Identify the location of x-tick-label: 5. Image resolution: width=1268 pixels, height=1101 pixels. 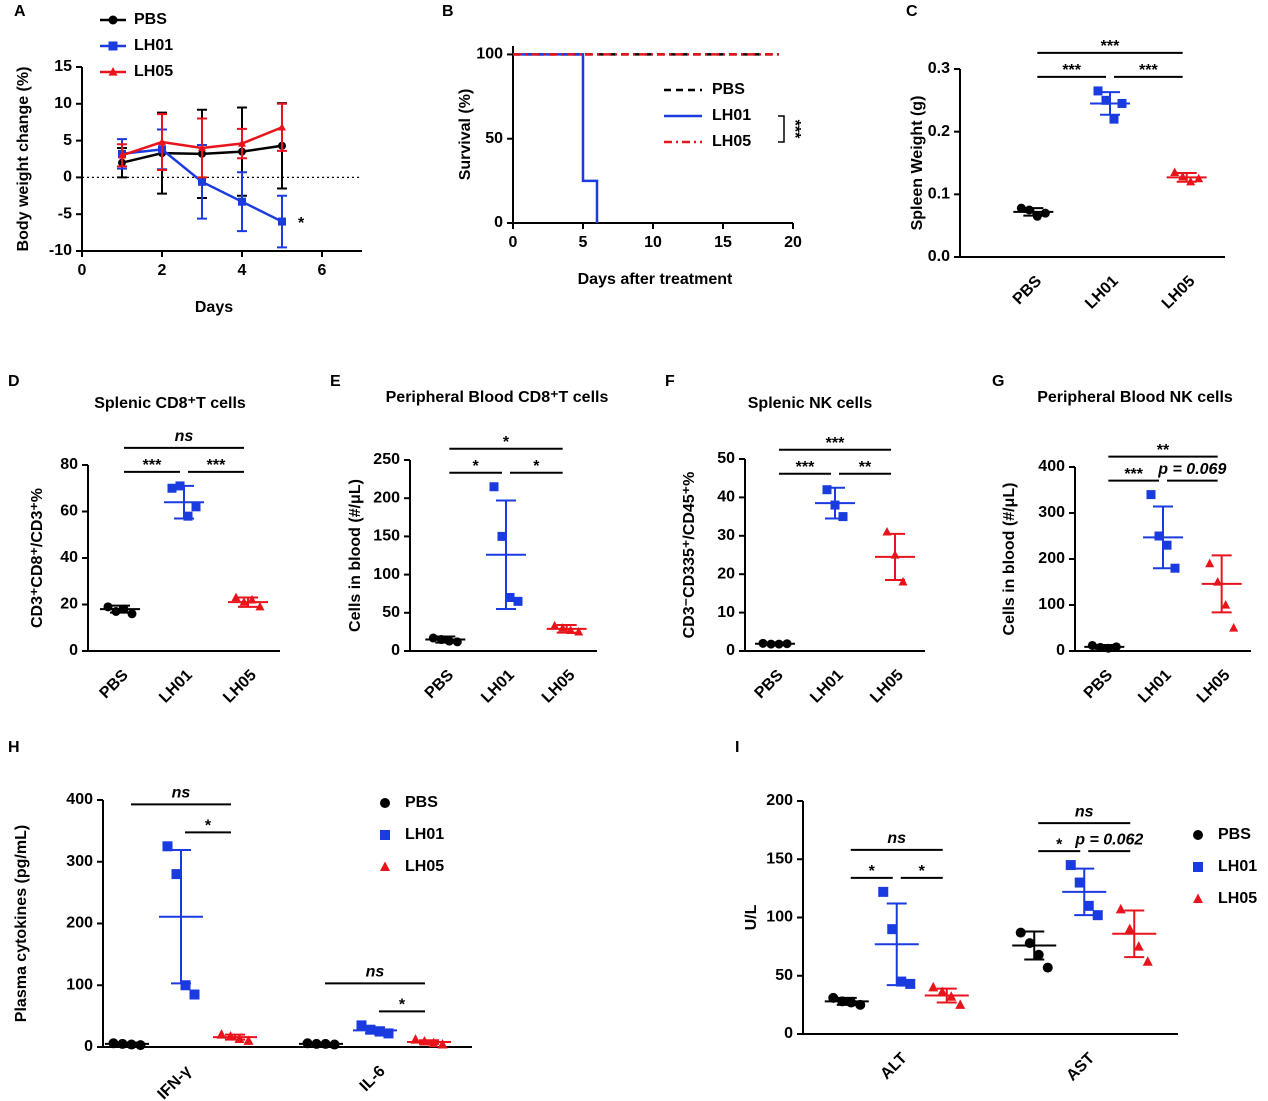
(583, 242).